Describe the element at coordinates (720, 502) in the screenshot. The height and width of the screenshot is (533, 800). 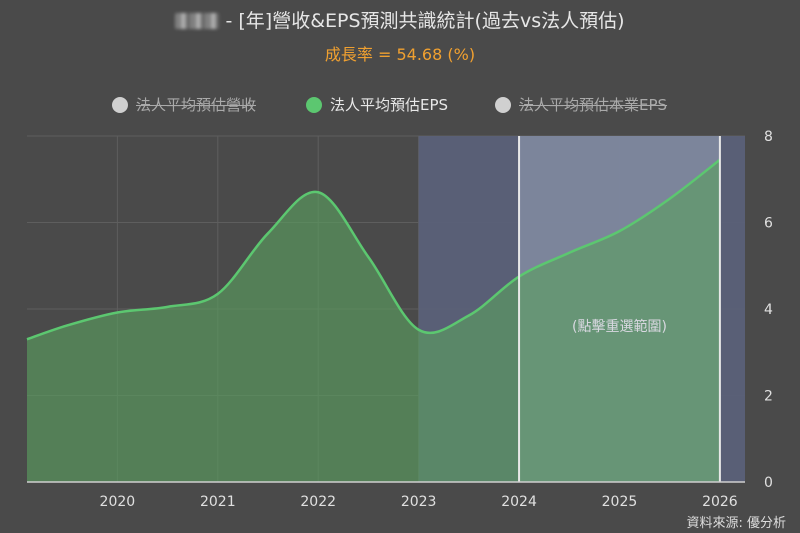
I see `x-tick-label: 2026` at that location.